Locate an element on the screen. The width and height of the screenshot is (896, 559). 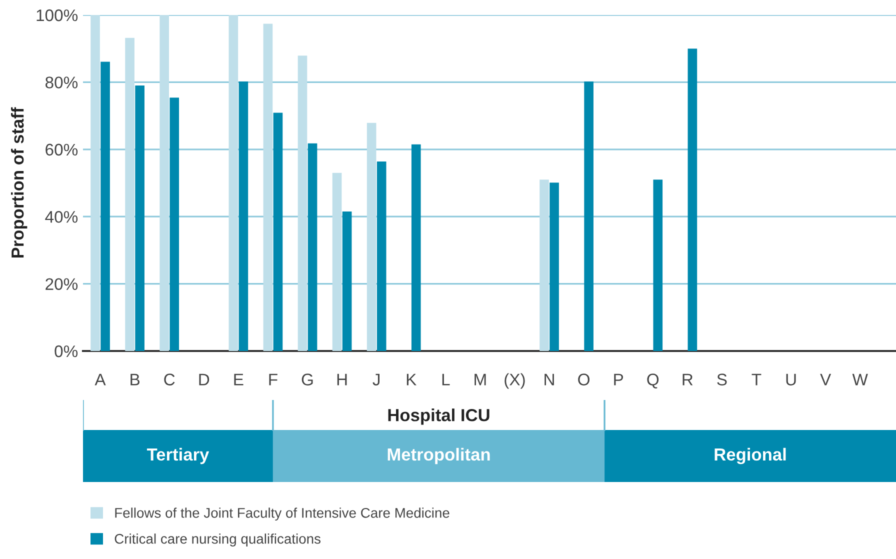
text: Regional is located at coordinates (750, 456).